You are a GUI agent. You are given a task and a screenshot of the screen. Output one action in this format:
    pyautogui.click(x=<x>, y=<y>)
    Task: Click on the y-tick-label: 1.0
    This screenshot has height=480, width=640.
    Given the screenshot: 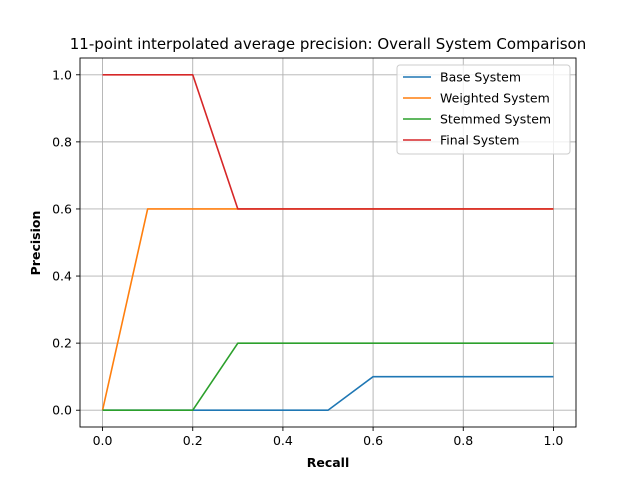 What is the action you would take?
    pyautogui.click(x=62, y=74)
    